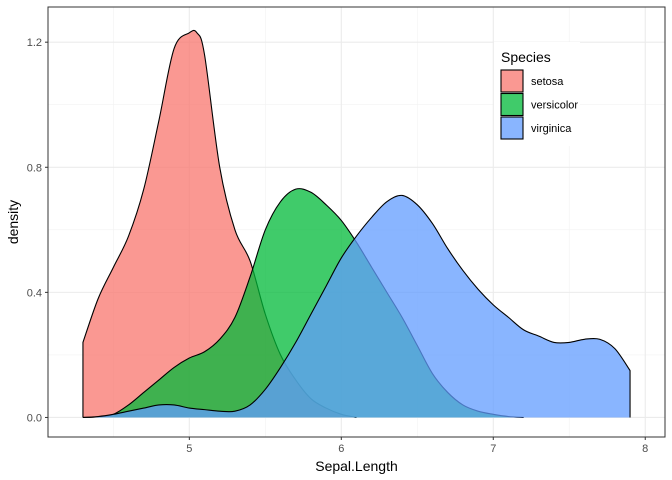  Describe the element at coordinates (512, 128) in the screenshot. I see `legend-key-virginica` at that location.